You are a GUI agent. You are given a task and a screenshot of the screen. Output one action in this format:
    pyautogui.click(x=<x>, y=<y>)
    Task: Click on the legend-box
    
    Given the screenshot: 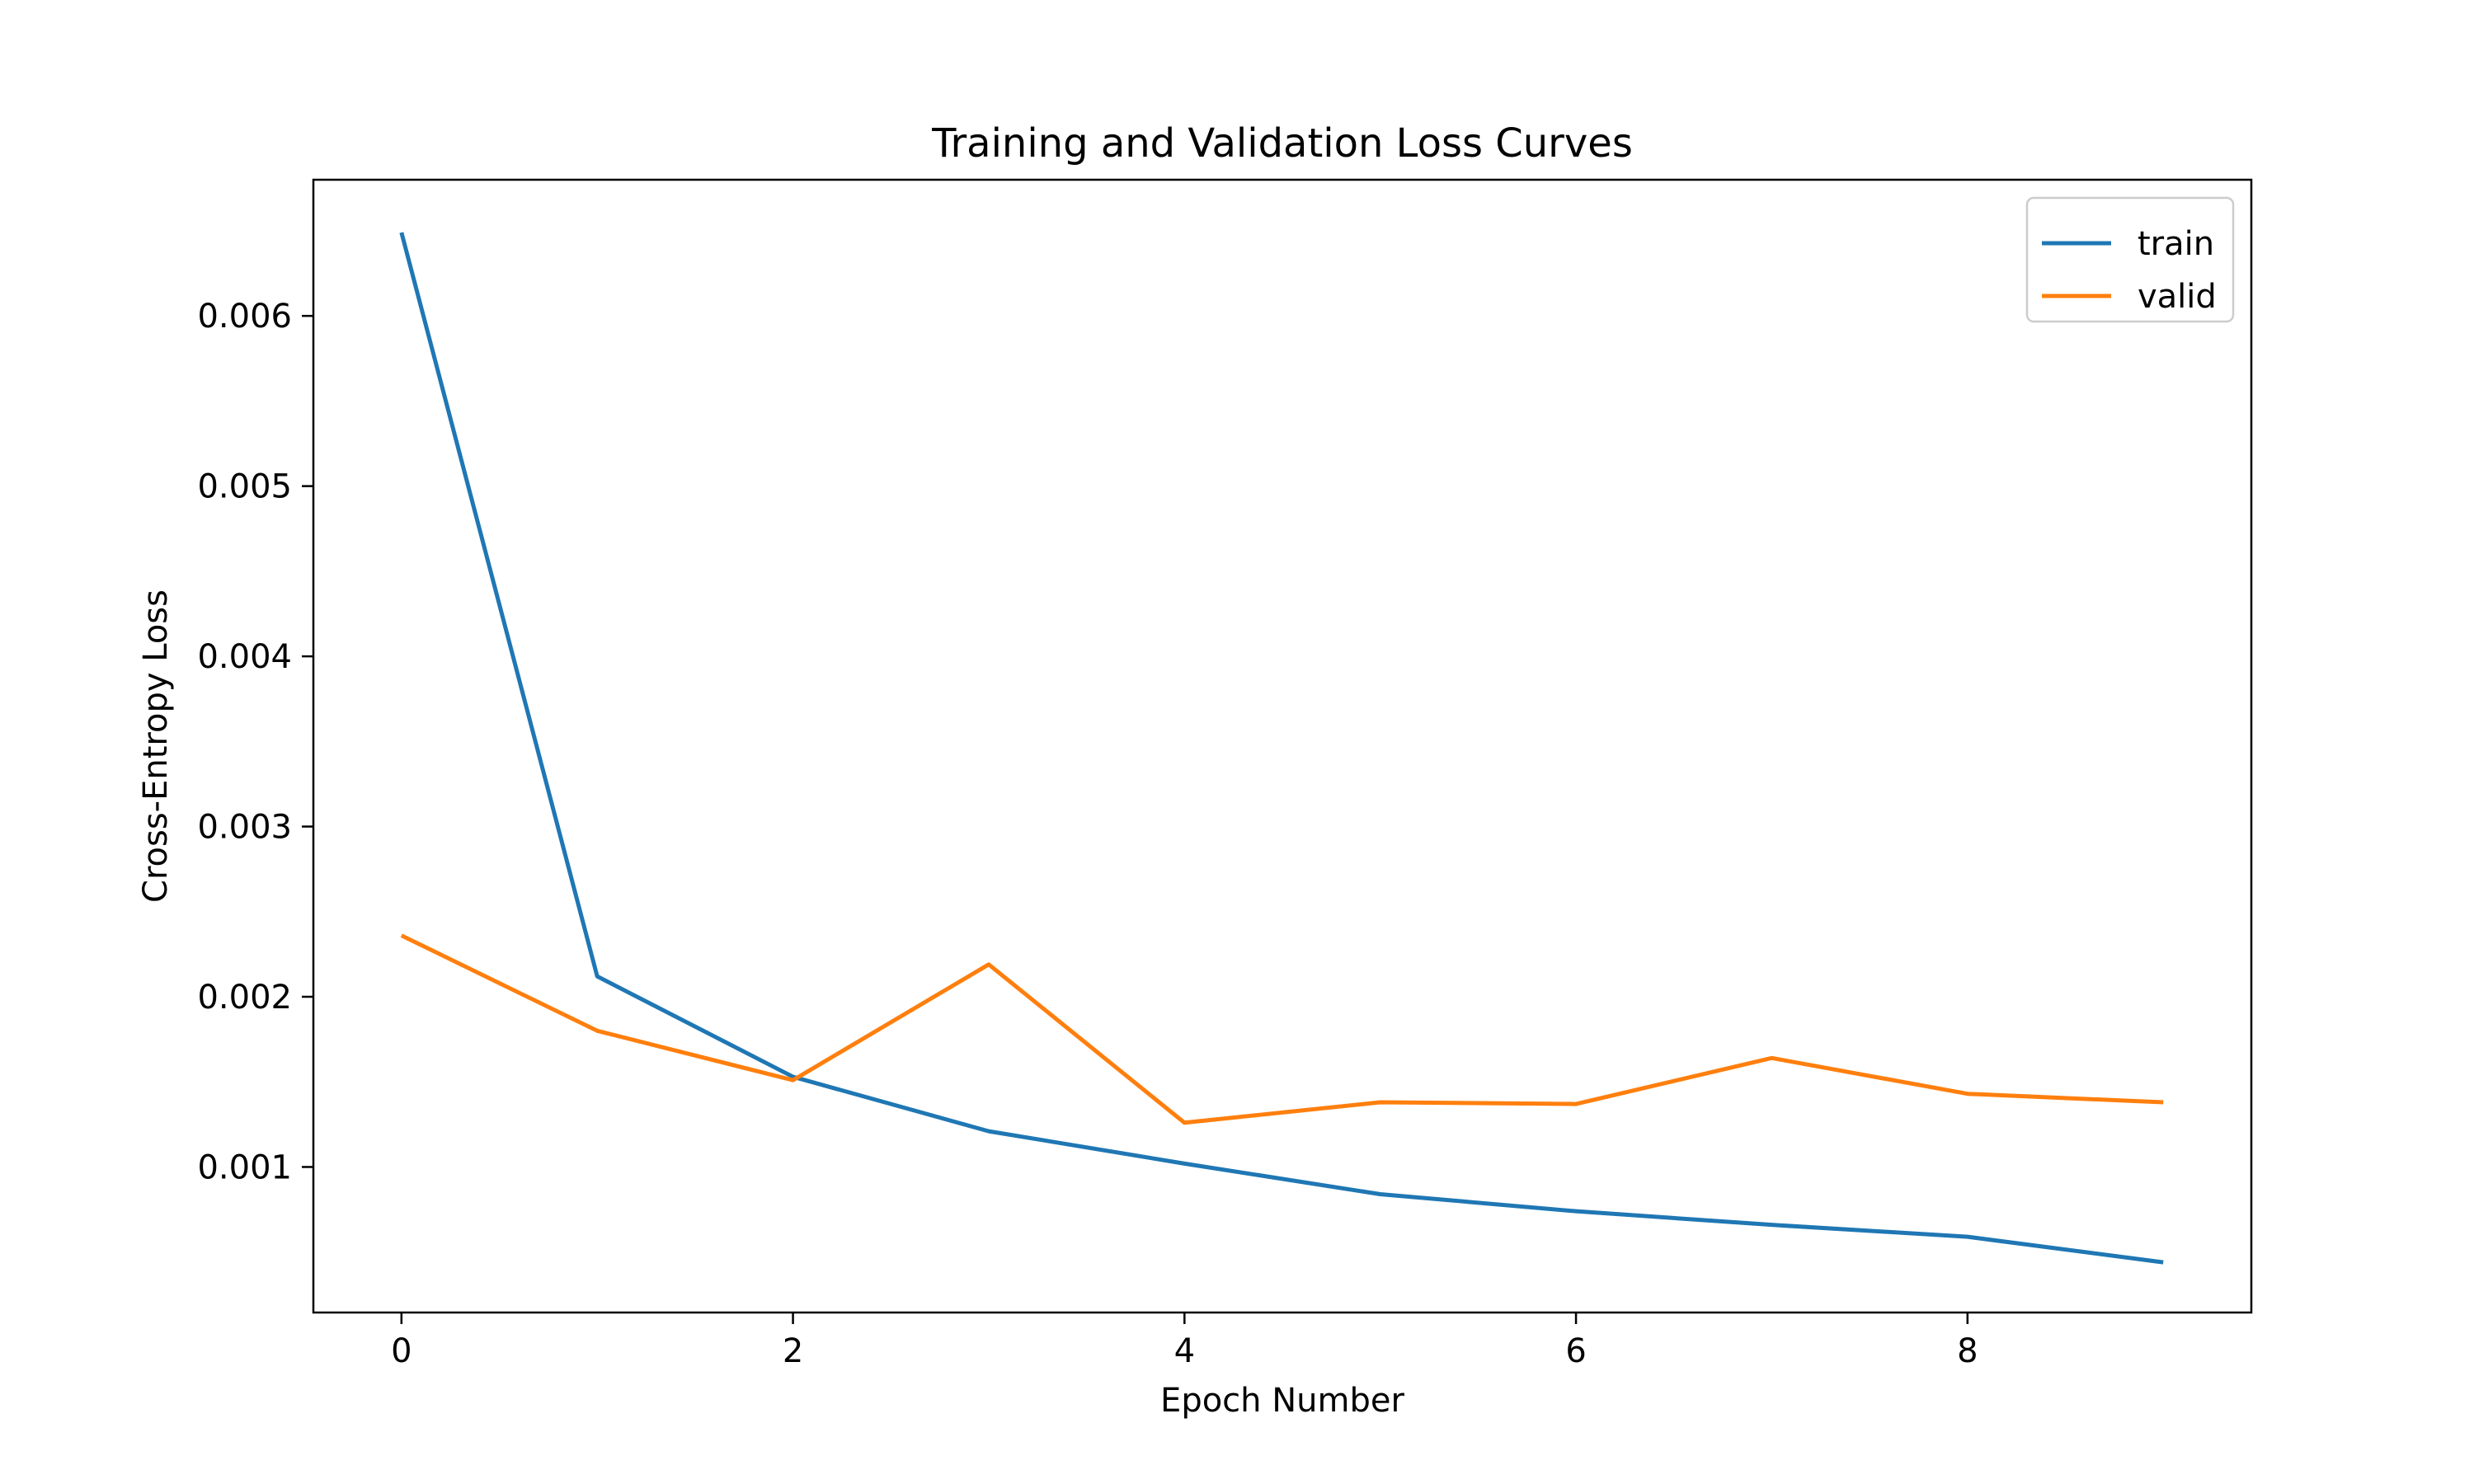 What is the action you would take?
    pyautogui.click(x=2130, y=259)
    